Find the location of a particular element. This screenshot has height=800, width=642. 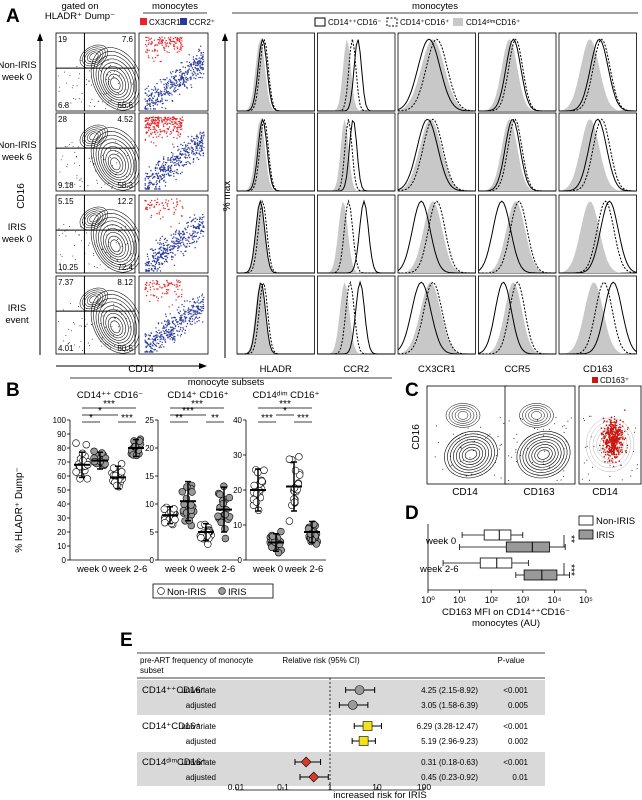

e-x-tick-label: 0.01 is located at coordinates (236, 787).